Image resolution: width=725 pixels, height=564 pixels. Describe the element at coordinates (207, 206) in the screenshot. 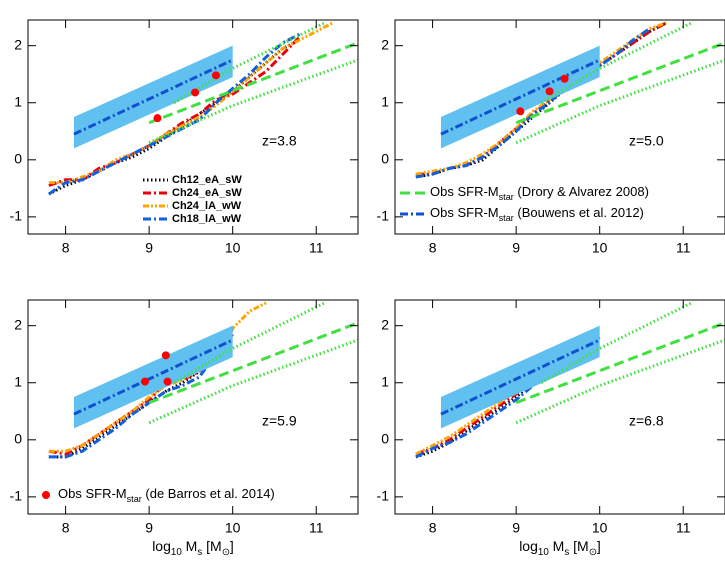

I see `legend-label: Ch24_lA_wW` at that location.